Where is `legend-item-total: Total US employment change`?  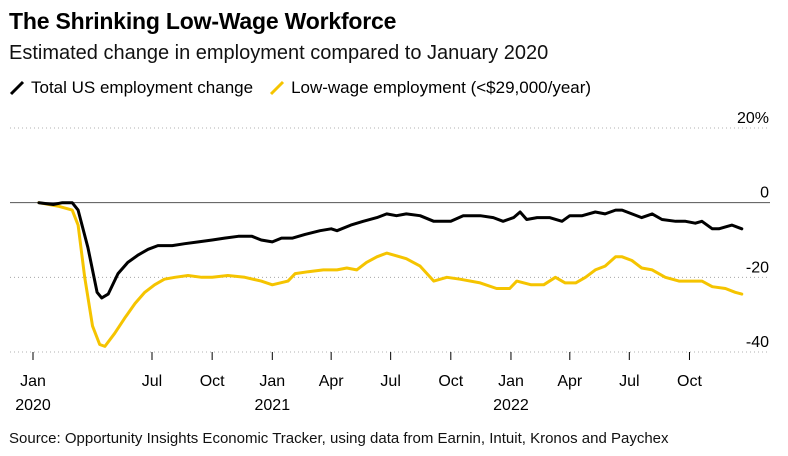 legend-item-total: Total US employment change is located at coordinates (131, 88).